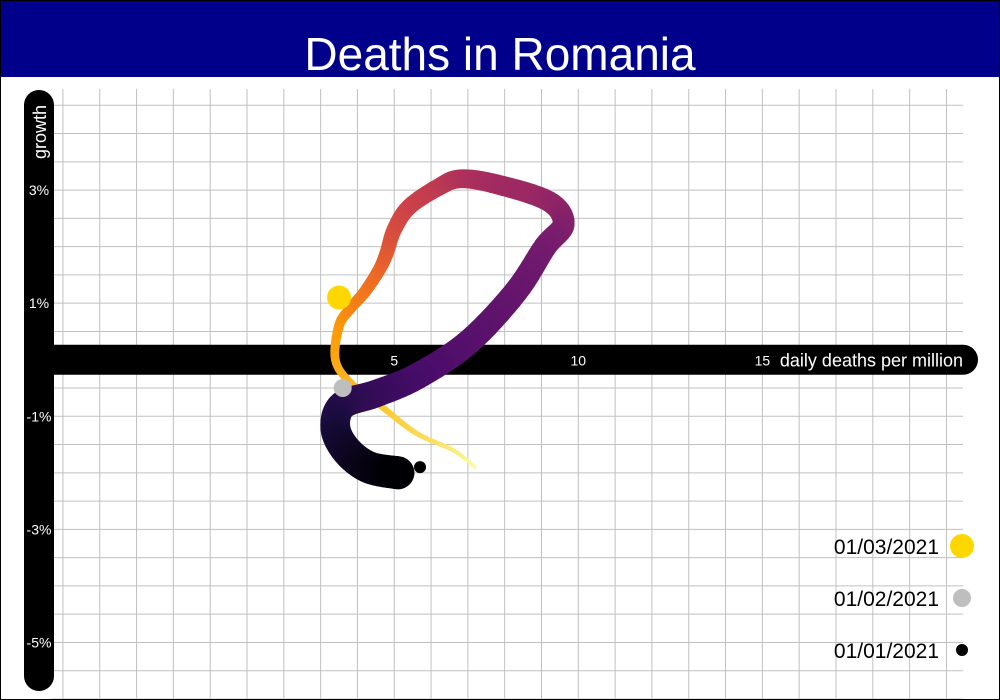 The image size is (1000, 700). What do you see at coordinates (447, 329) in the screenshot?
I see `trajectory-curve` at bounding box center [447, 329].